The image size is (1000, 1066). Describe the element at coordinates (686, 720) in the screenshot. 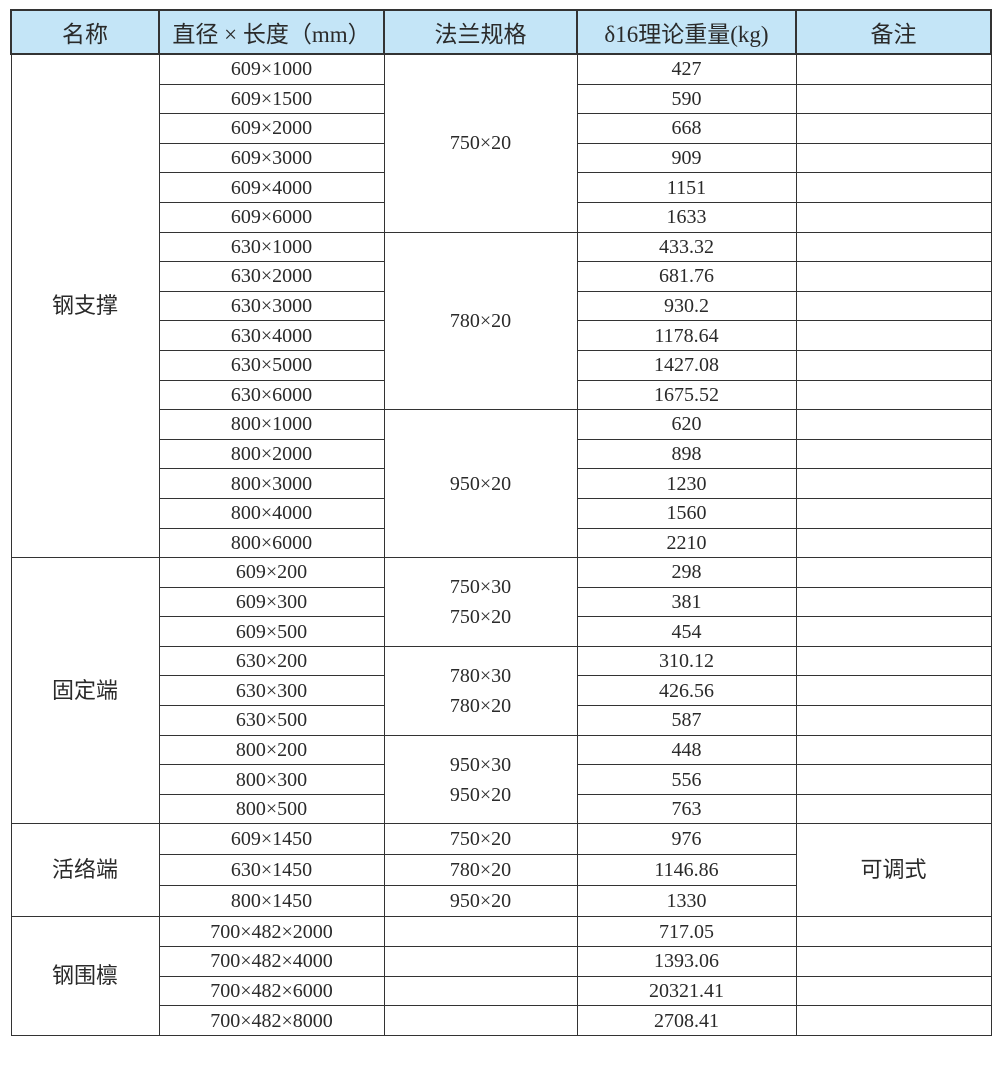

I see `weight-cell: 587` at that location.